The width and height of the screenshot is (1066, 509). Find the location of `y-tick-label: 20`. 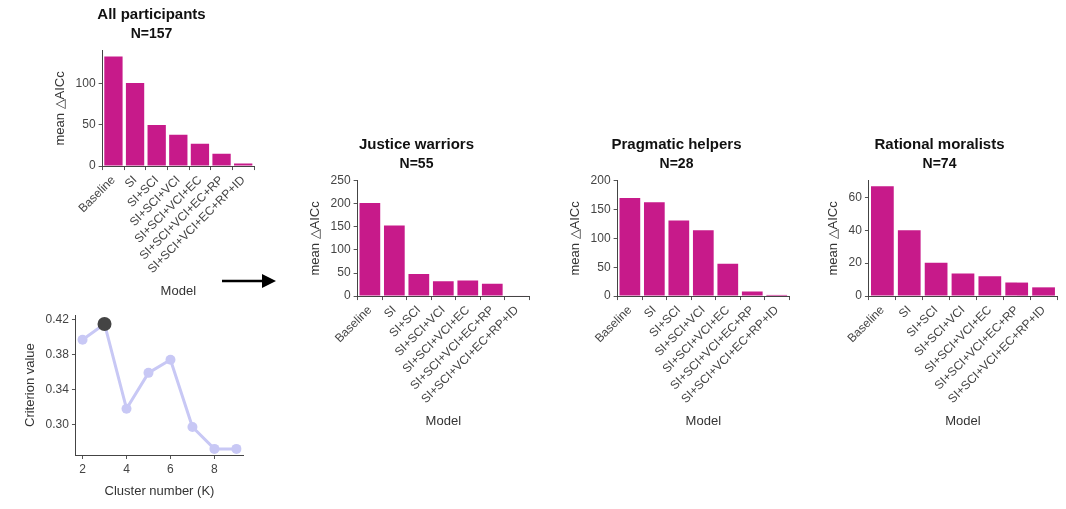

y-tick-label: 20 is located at coordinates (855, 262).